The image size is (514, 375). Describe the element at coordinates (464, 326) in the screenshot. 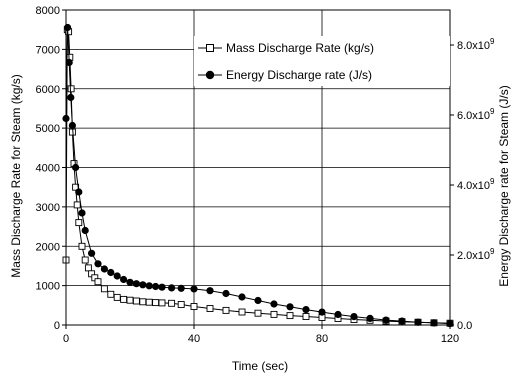

I see `y2-tick-label: 0.0` at that location.